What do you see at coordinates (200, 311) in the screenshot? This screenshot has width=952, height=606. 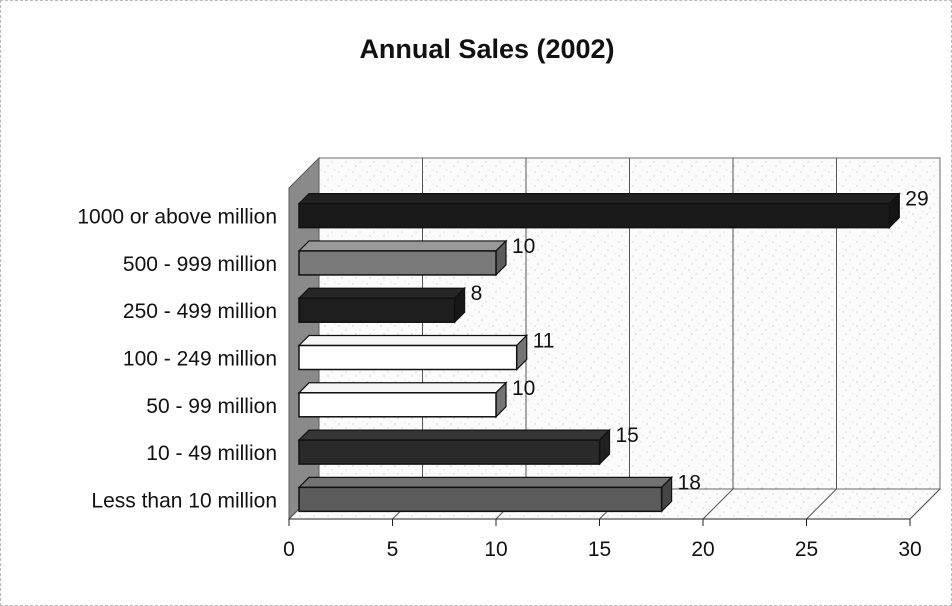 I see `category-label: 250 - 499 million` at bounding box center [200, 311].